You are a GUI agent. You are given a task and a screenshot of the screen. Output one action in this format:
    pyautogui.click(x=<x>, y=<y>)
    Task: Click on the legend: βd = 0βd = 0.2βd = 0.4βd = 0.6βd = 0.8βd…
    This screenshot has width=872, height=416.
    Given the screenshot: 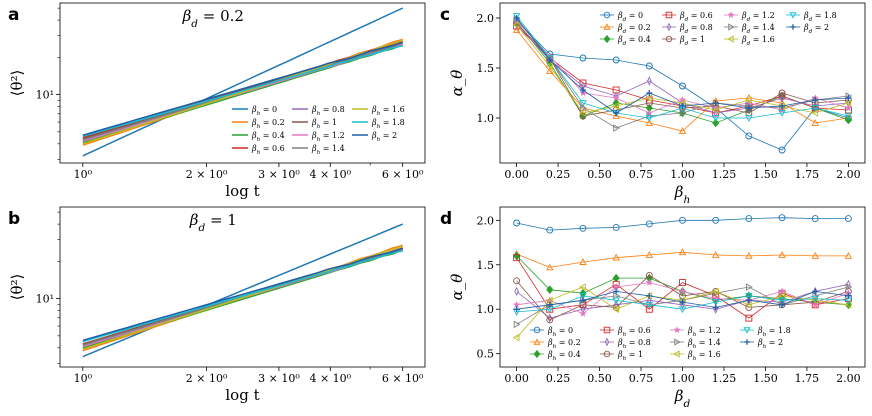 What is the action you would take?
    pyautogui.click(x=718, y=29)
    